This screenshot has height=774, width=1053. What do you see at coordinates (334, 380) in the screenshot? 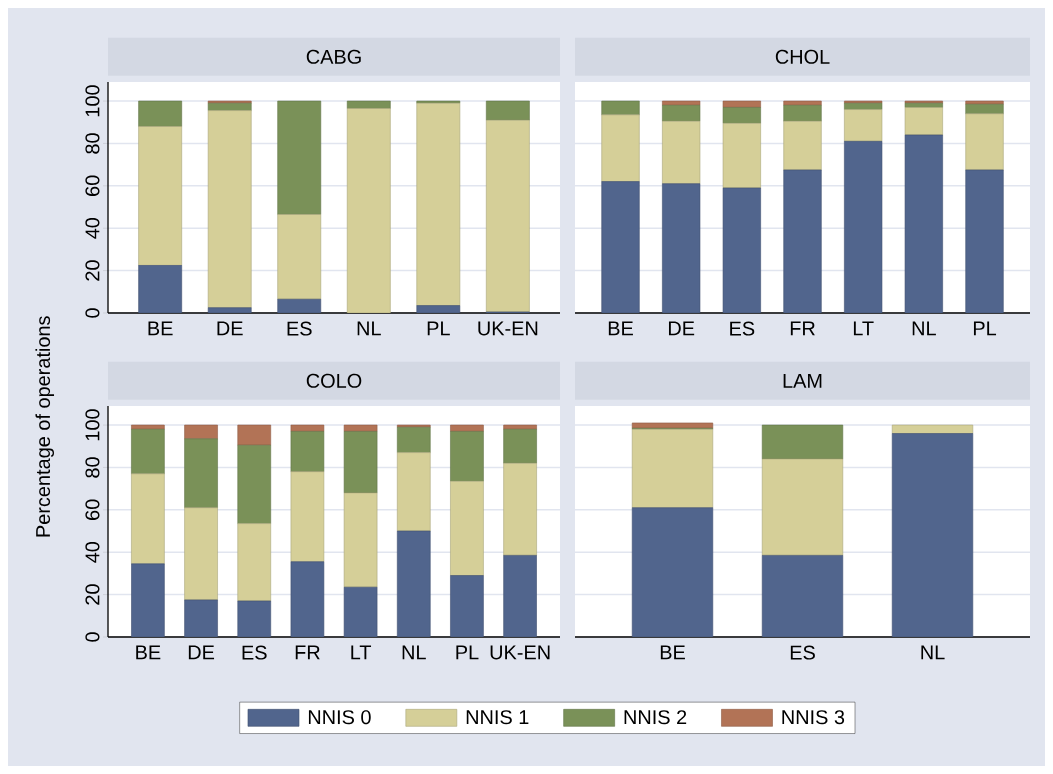
I see `chart-title: COLO` at bounding box center [334, 380].